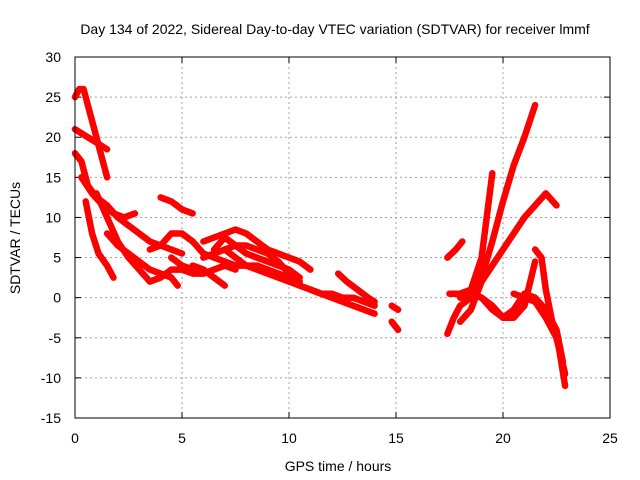 This screenshot has width=640, height=480. Describe the element at coordinates (53, 97) in the screenshot. I see `y-tick-label: 25` at that location.